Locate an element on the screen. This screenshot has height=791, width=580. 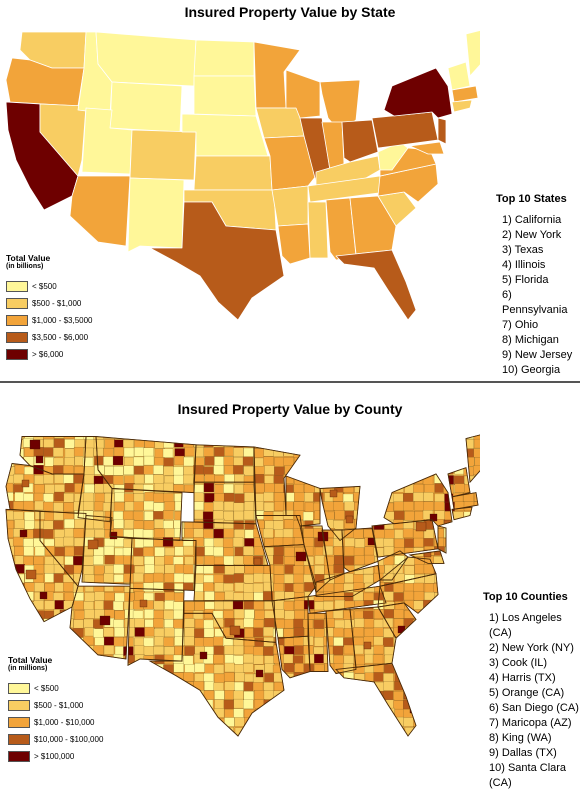
legend-swatch is located at coordinates (17, 286).